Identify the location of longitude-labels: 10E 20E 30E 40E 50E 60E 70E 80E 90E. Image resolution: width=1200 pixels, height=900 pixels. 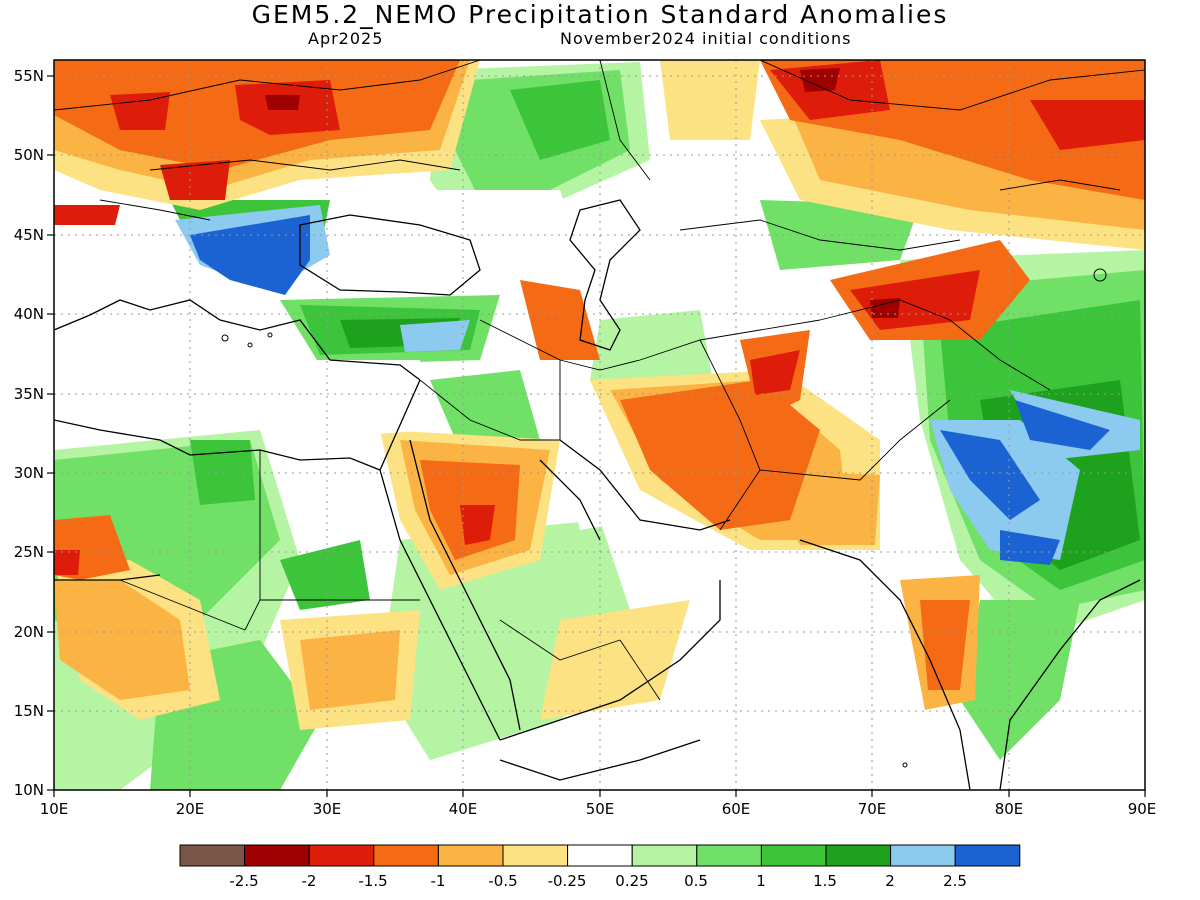
(598, 809).